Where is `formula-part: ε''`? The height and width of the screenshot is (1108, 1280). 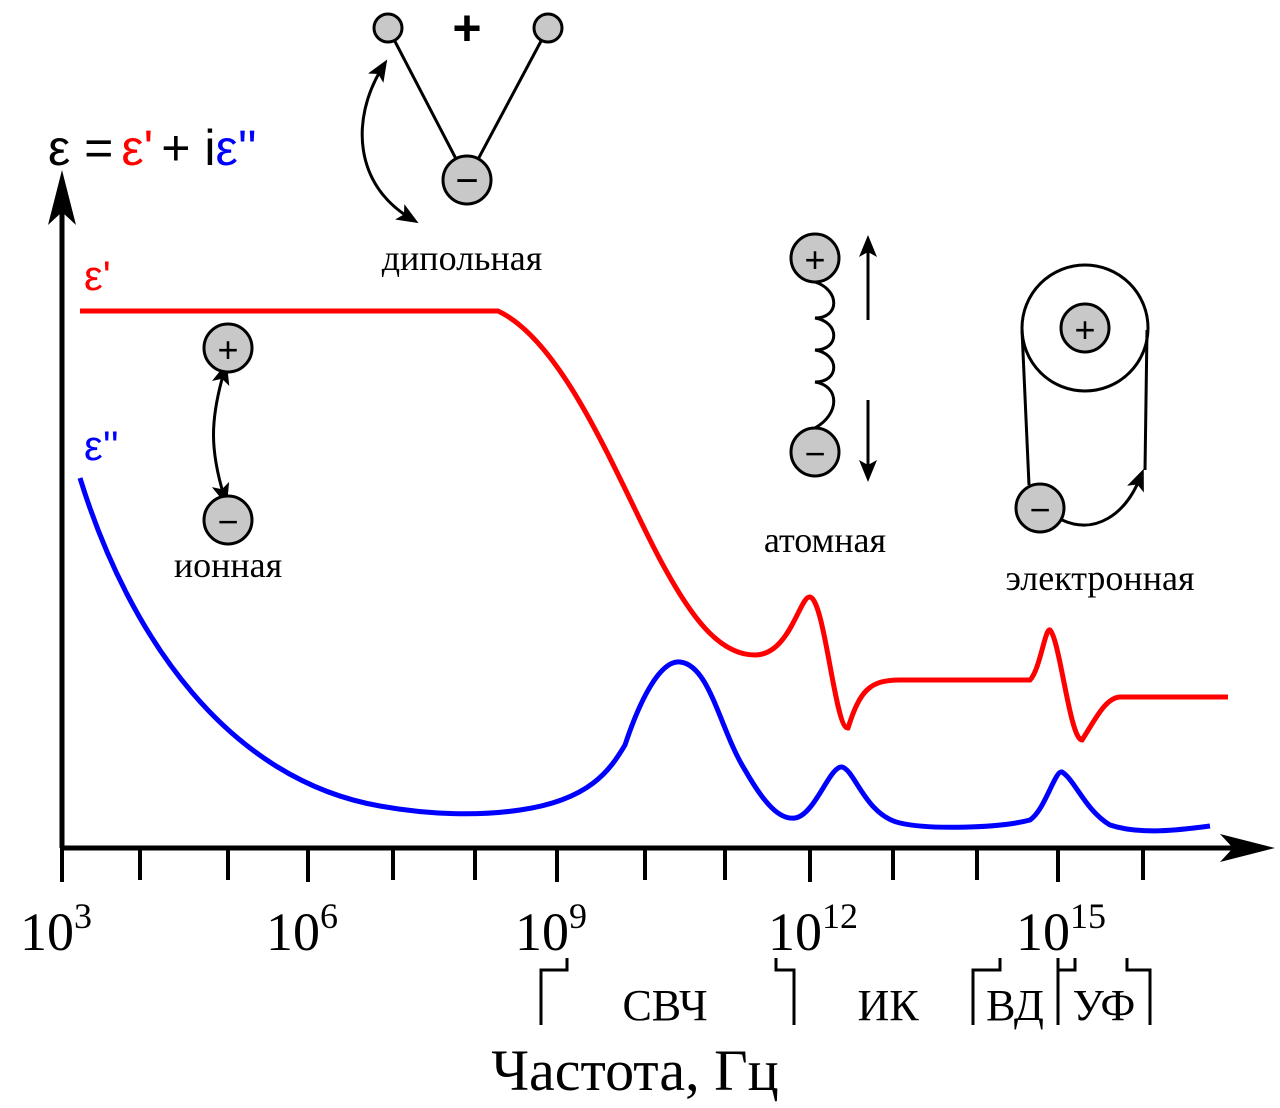
formula-part: ε'' is located at coordinates (235, 148).